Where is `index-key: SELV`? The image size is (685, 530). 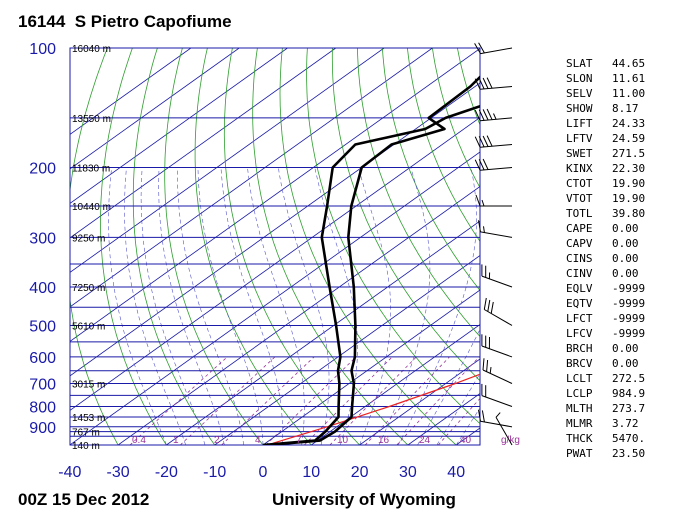
index-key: SELV is located at coordinates (579, 93).